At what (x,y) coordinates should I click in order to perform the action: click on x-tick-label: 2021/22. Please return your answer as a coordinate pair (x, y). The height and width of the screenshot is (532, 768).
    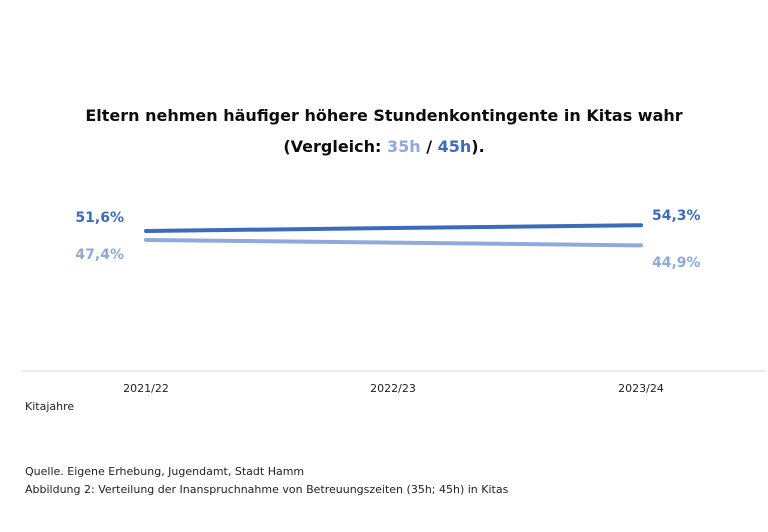
    Looking at the image, I should click on (146, 388).